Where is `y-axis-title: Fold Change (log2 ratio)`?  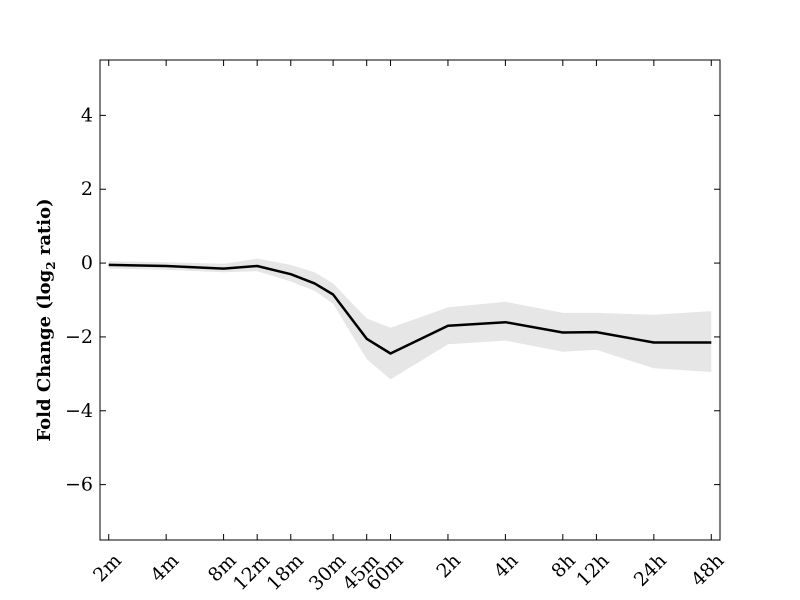 y-axis-title: Fold Change (log2 ratio) is located at coordinates (46, 319).